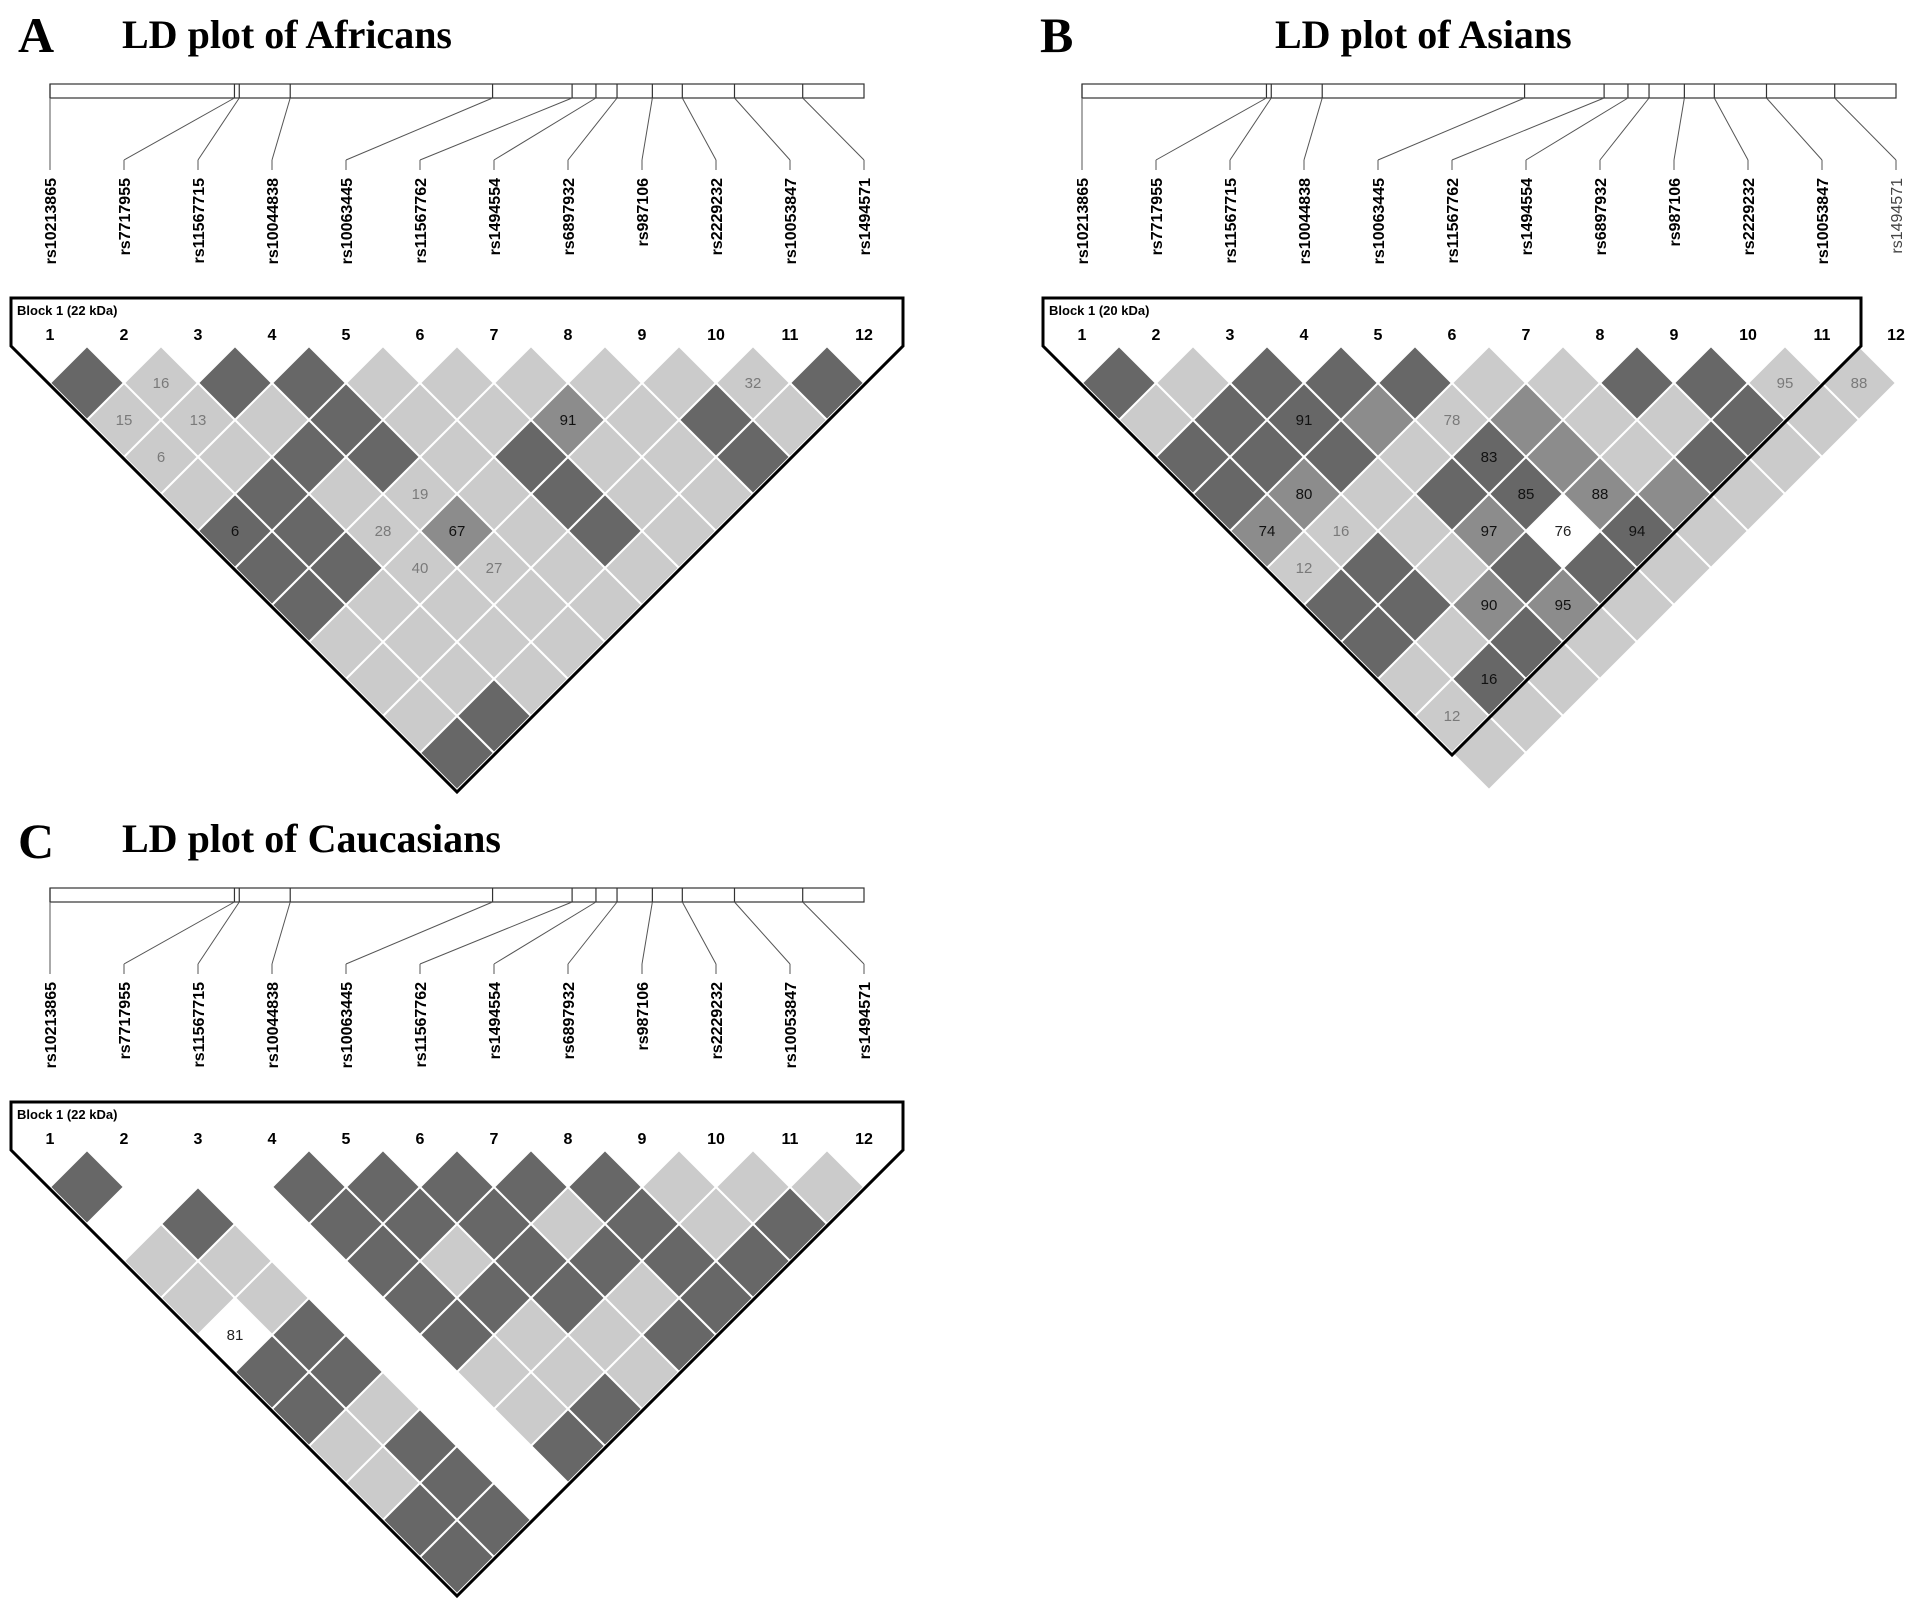 The image size is (1913, 1606). What do you see at coordinates (124, 335) in the screenshot?
I see `snp-index: 2` at bounding box center [124, 335].